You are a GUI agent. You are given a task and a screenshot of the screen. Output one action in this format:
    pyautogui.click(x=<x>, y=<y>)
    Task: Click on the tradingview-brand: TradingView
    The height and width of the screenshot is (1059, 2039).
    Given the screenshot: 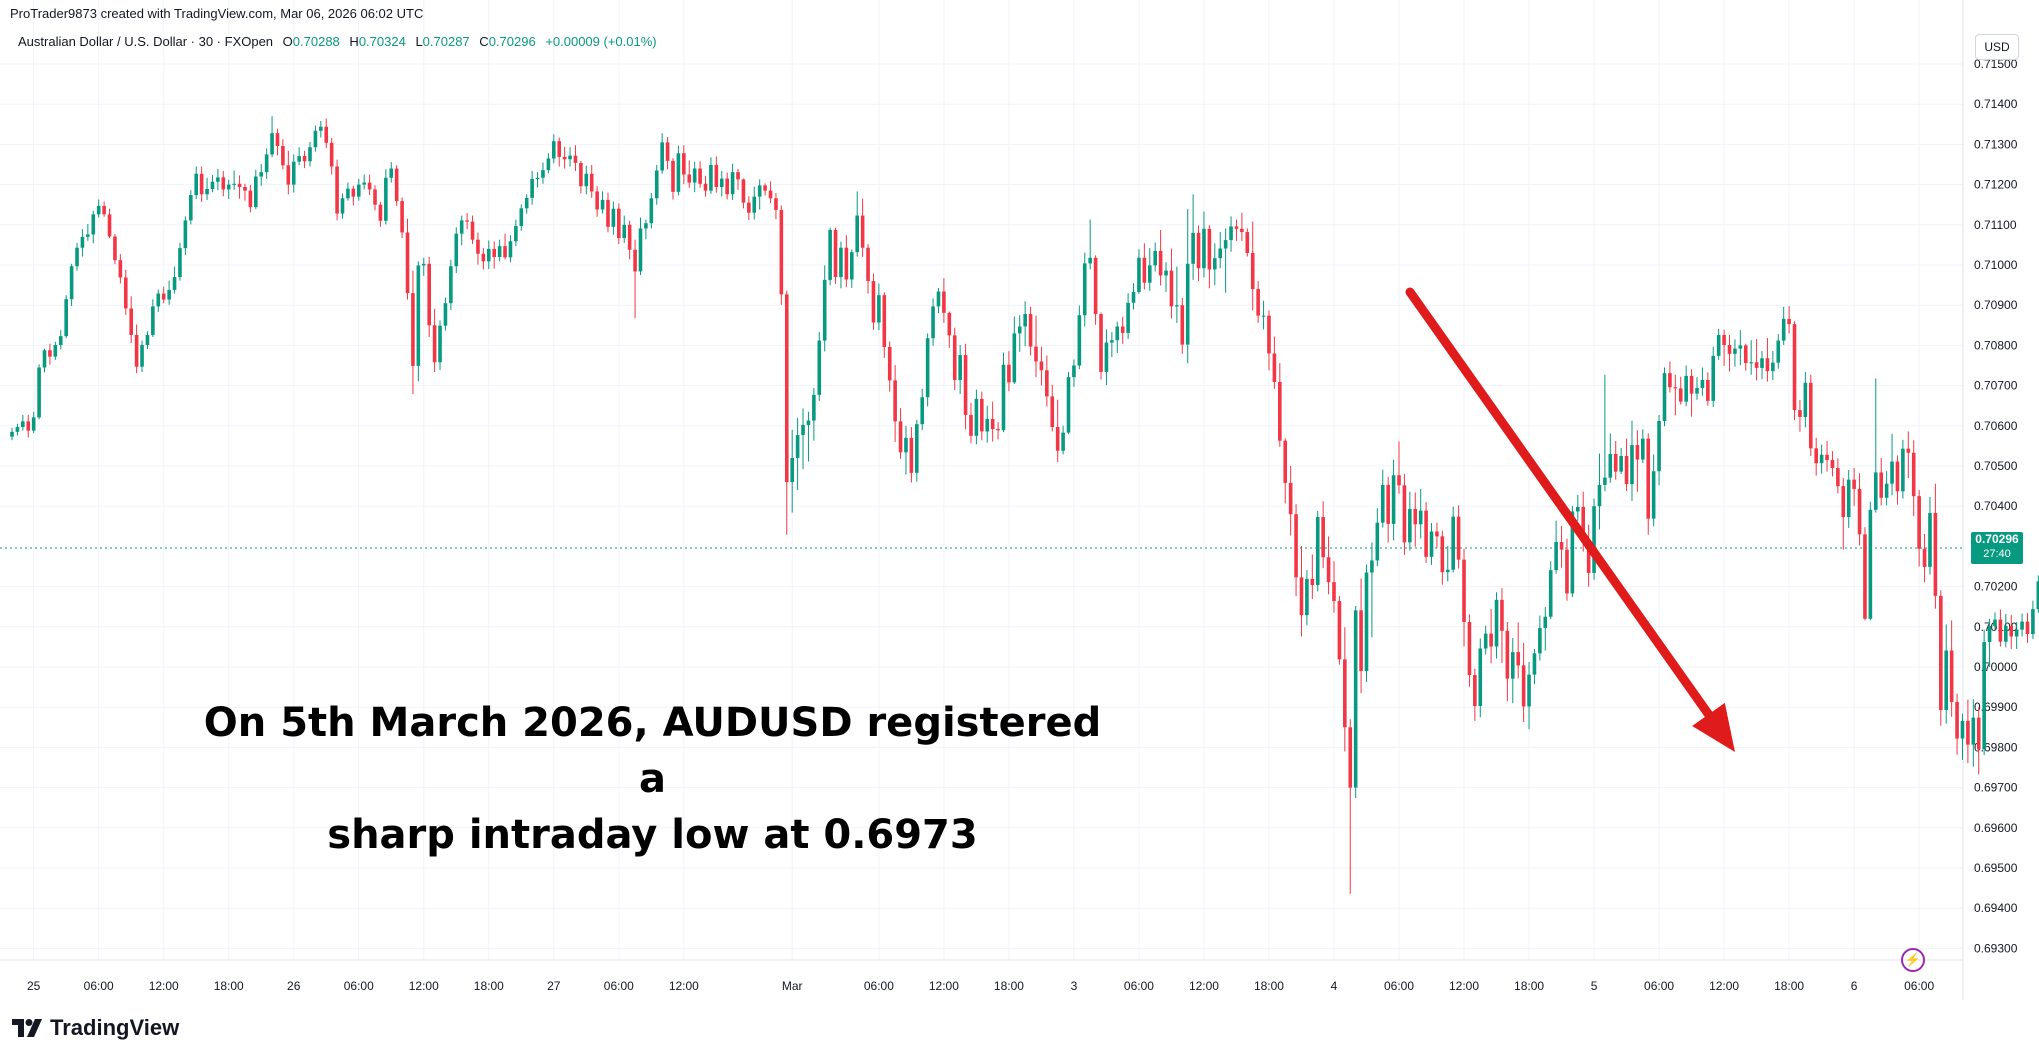 What is the action you would take?
    pyautogui.click(x=95, y=1028)
    